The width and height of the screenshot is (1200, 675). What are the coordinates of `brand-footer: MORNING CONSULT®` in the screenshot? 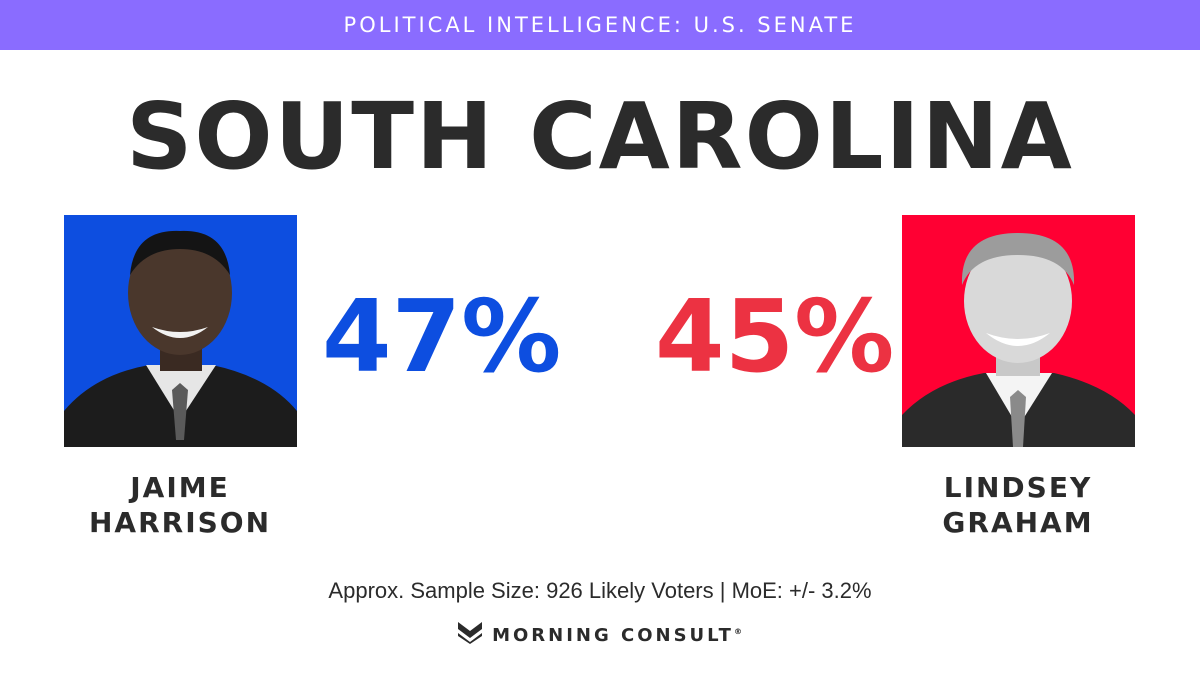 It's located at (600, 635).